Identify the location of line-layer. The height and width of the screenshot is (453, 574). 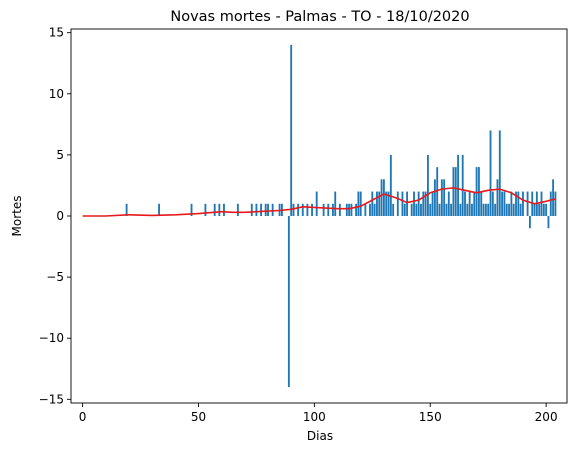
(319, 202).